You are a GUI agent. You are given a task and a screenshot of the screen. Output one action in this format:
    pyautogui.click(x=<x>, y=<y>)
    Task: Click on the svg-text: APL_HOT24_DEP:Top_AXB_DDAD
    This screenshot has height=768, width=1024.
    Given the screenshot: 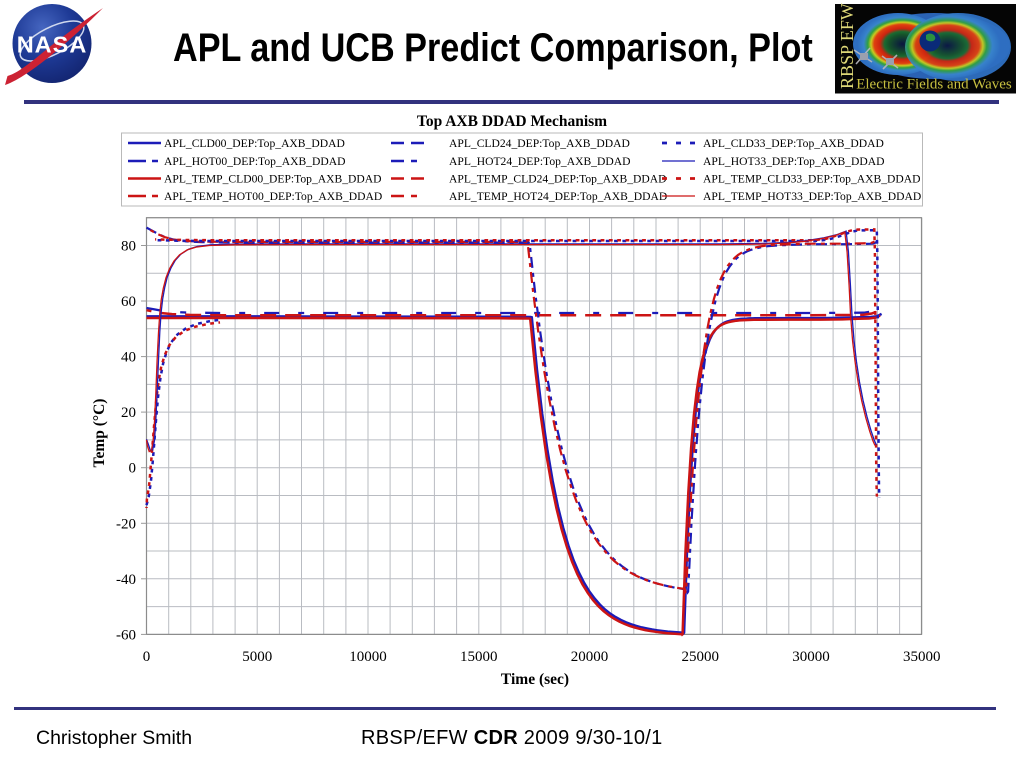 What is the action you would take?
    pyautogui.click(x=539, y=161)
    